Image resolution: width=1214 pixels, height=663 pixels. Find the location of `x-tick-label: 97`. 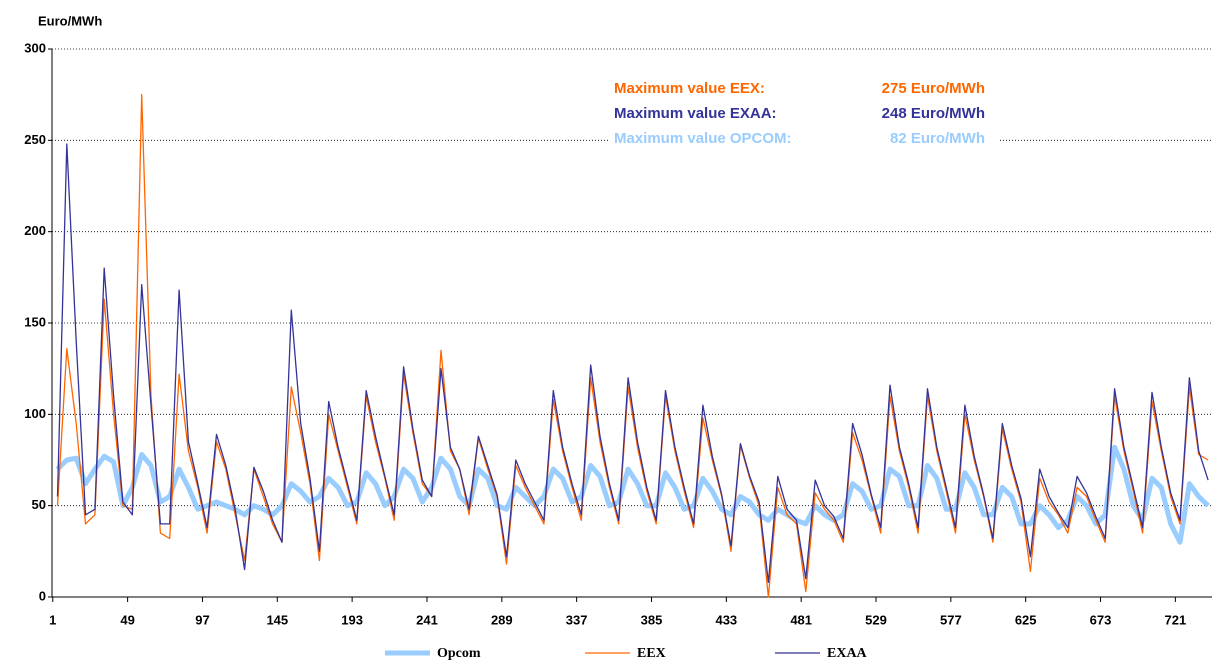

x-tick-label: 97 is located at coordinates (202, 619).